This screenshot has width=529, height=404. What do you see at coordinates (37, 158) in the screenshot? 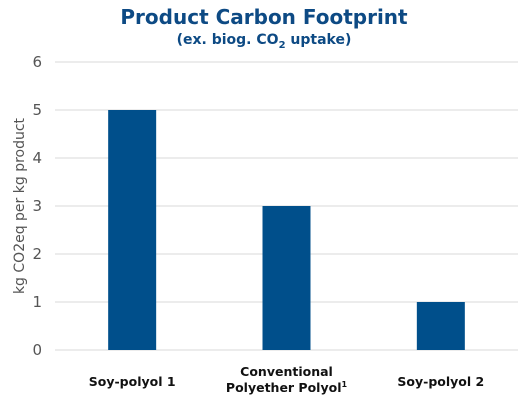
I see `y-tick-label: 4` at bounding box center [37, 158].